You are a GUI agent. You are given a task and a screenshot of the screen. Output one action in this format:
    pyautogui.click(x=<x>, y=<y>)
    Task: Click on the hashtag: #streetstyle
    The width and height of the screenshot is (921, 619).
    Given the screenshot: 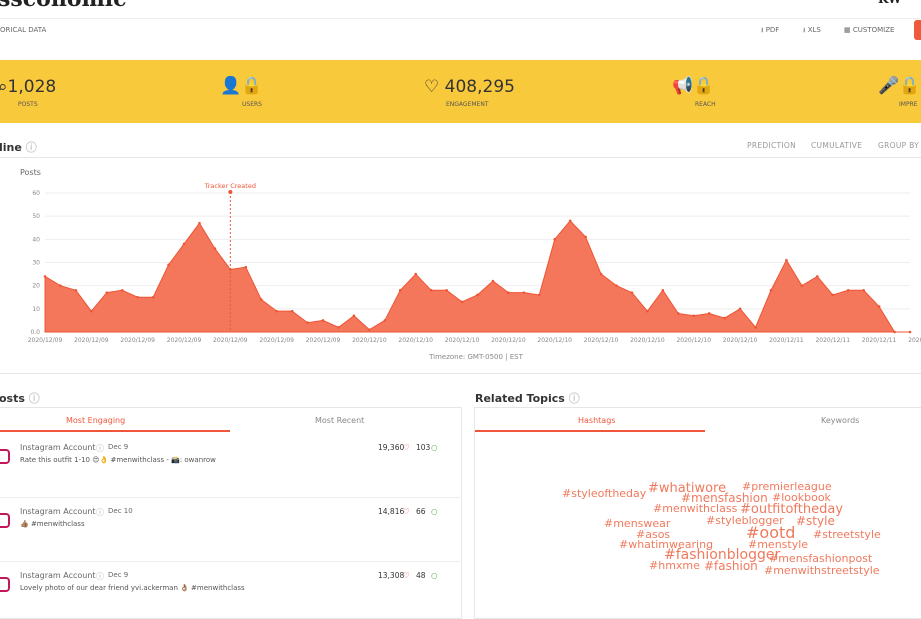 What is the action you would take?
    pyautogui.click(x=847, y=534)
    